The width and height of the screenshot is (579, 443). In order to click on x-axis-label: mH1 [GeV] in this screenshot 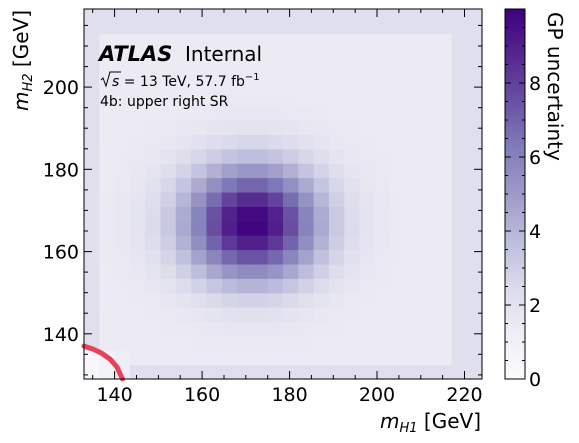, I will do `click(430, 422)`.